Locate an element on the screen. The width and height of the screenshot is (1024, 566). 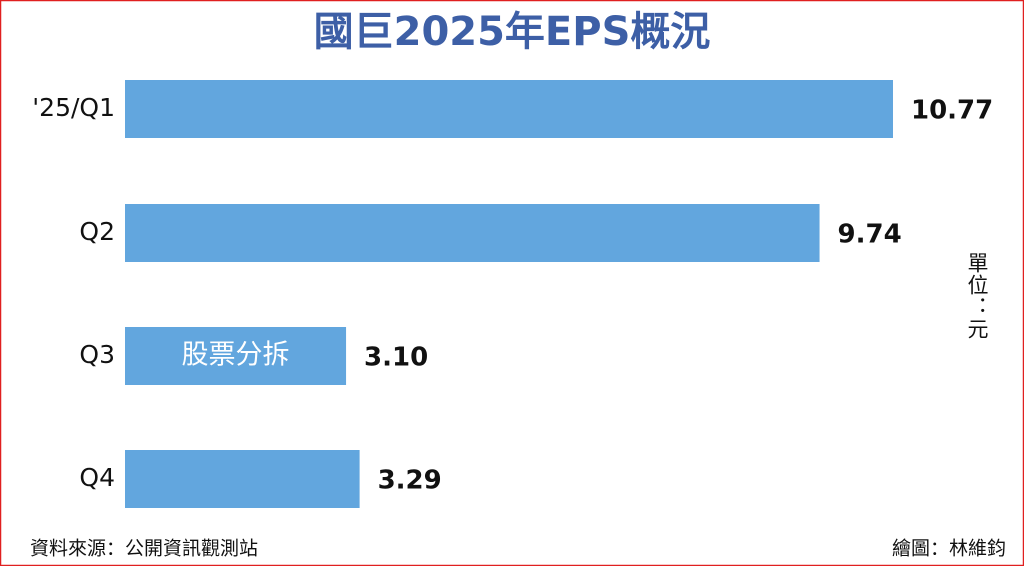
value-label: 9.74 is located at coordinates (870, 235).